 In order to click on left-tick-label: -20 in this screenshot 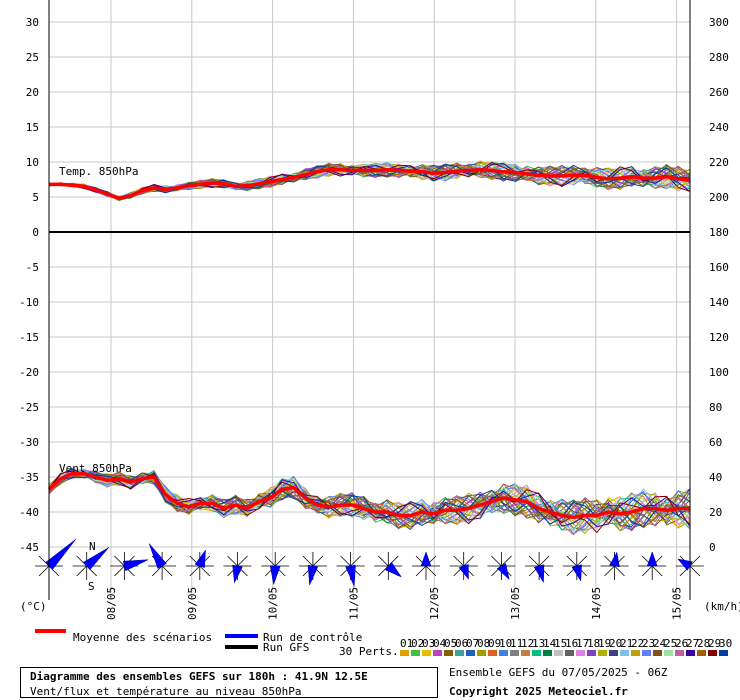, I will do `click(29, 372)`.